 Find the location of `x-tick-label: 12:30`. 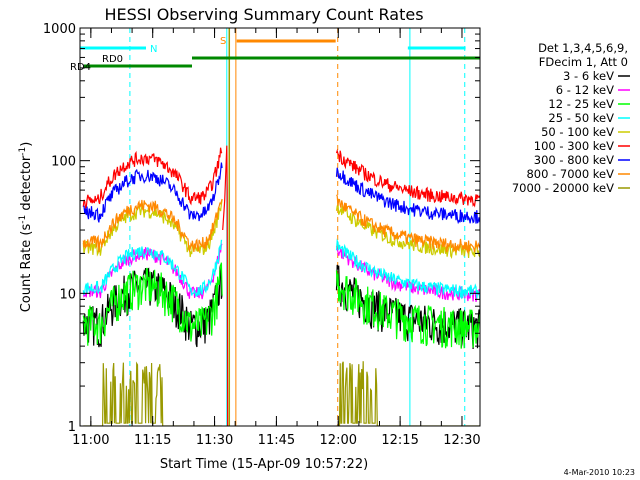

x-tick-label: 12:30 is located at coordinates (461, 440).